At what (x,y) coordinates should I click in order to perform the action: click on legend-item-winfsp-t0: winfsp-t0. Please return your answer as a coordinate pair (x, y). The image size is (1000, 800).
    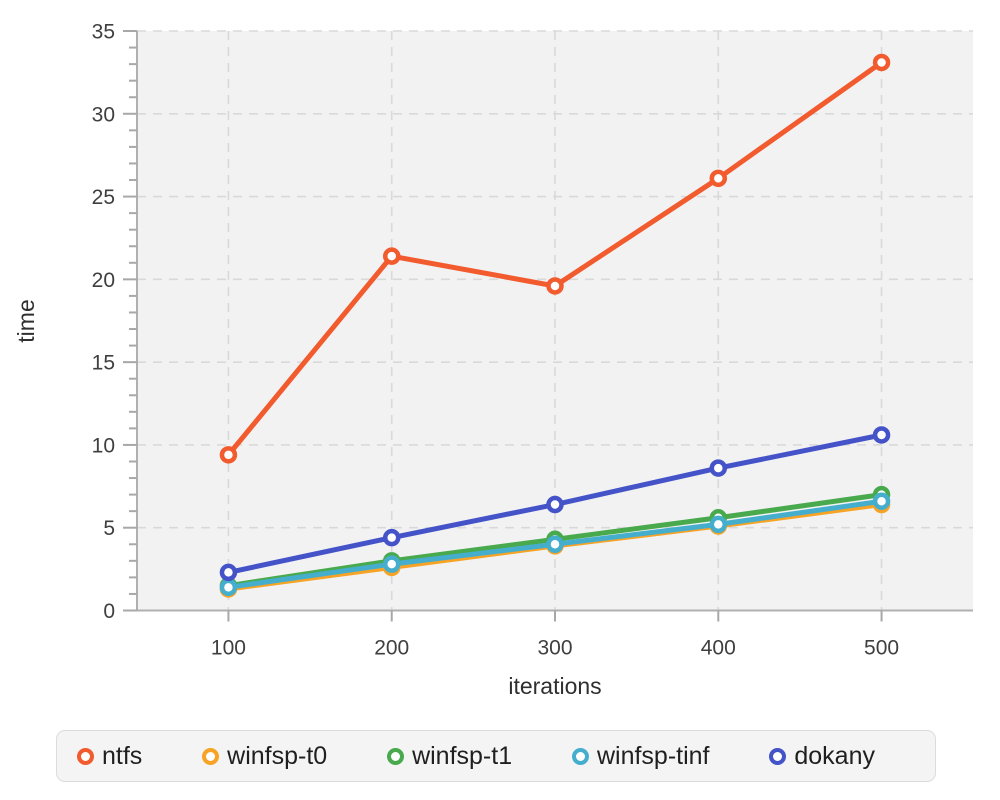
    Looking at the image, I should click on (264, 756).